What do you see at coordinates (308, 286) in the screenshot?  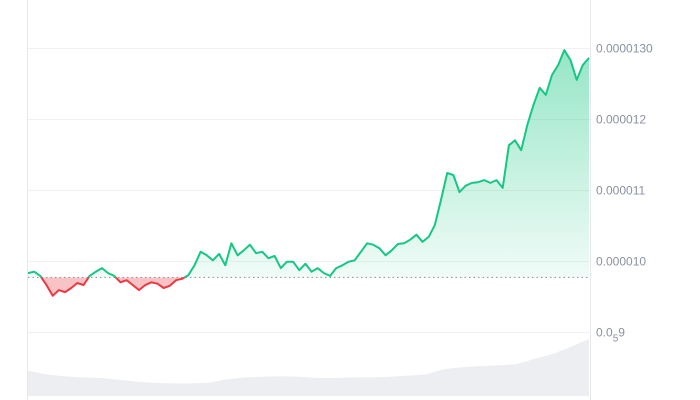 I see `area-fill-below-baseline` at bounding box center [308, 286].